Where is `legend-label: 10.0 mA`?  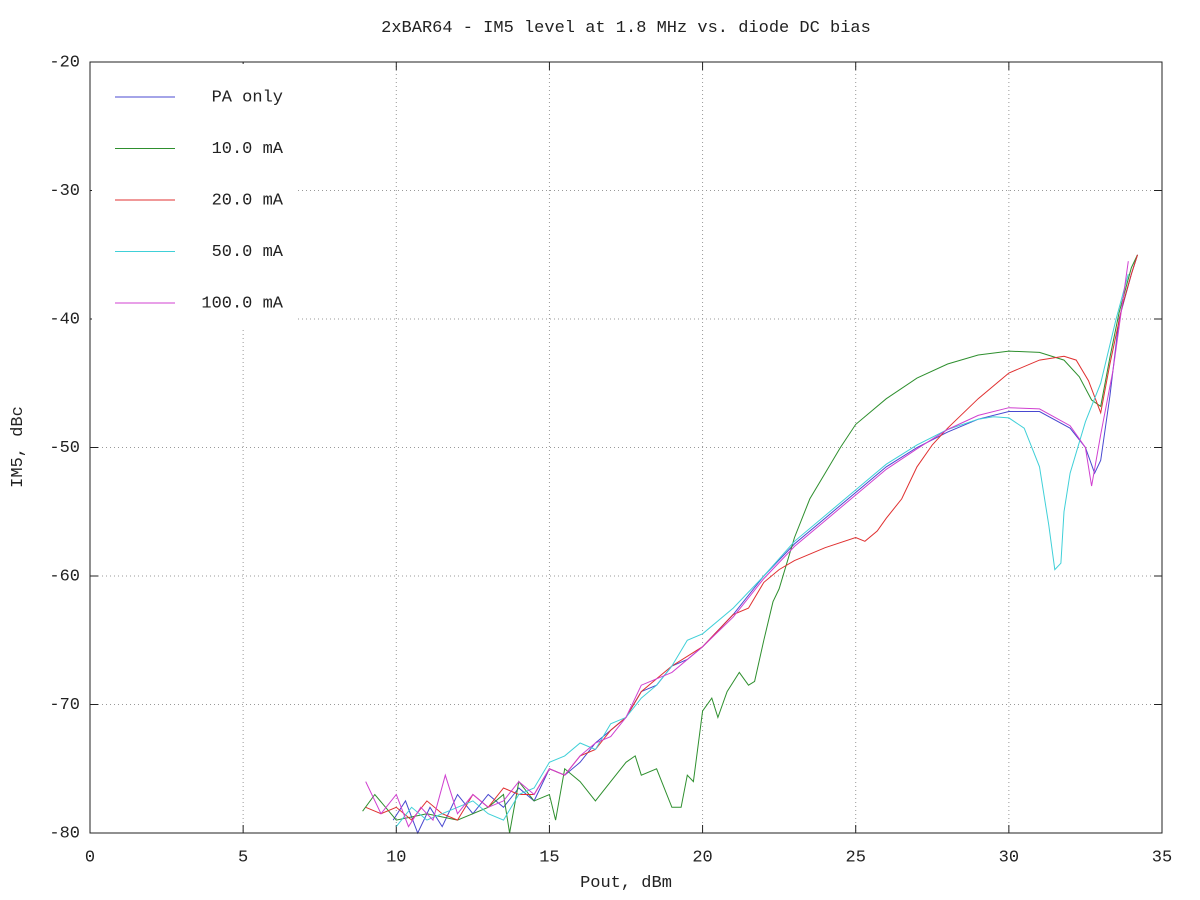
legend-label: 10.0 mA is located at coordinates (248, 149).